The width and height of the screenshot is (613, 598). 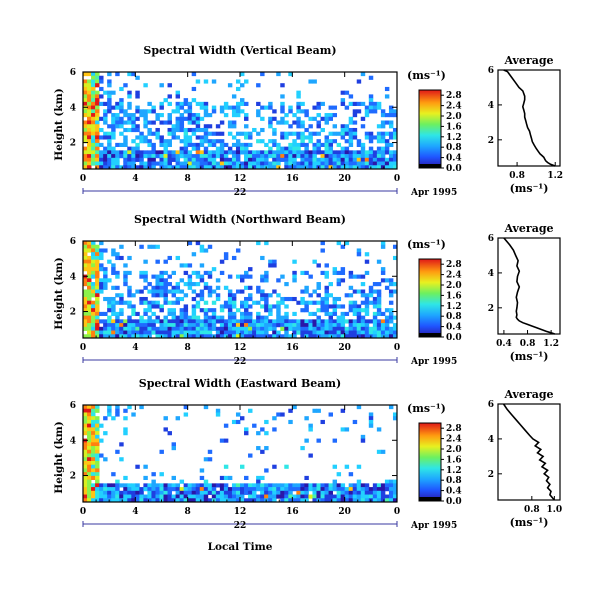 I want to click on x-tick-label: 20, so click(x=344, y=179).